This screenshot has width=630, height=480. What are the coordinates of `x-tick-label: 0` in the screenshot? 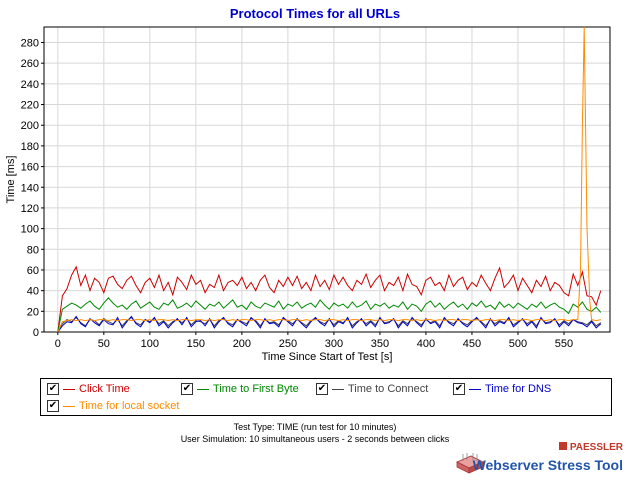 It's located at (58, 344).